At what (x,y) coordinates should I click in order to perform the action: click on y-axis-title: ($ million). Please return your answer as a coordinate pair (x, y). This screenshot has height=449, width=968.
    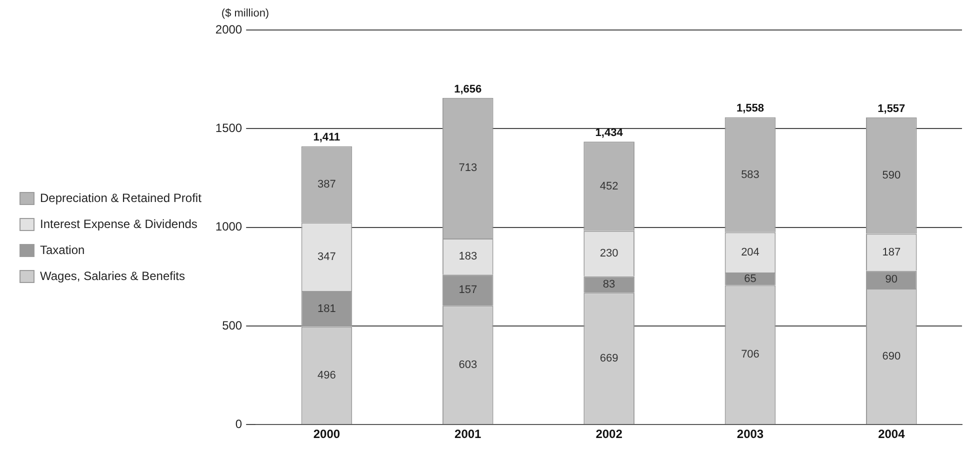
    Looking at the image, I should click on (245, 14).